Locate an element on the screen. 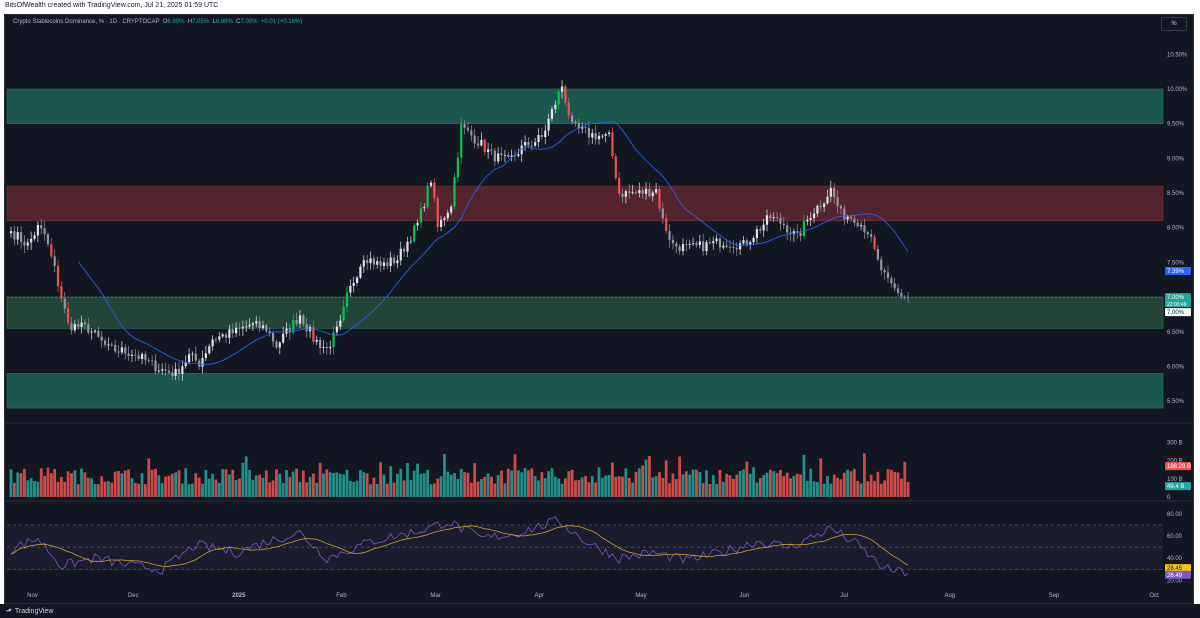  price-tick-label: 6.00% is located at coordinates (1176, 367).